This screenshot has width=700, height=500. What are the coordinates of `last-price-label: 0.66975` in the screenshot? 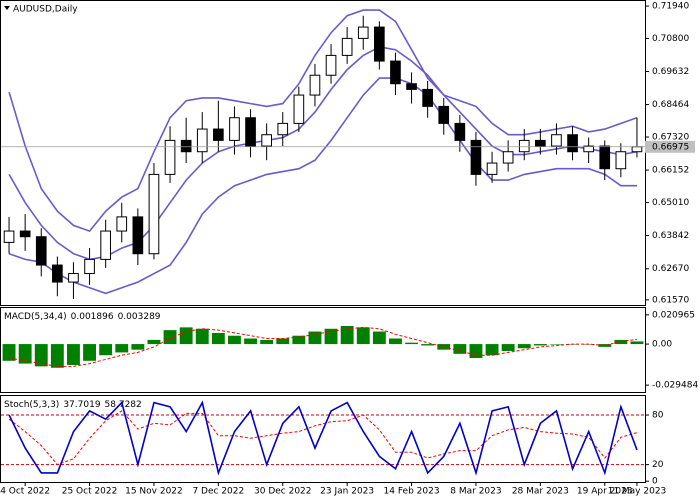 It's located at (670, 147).